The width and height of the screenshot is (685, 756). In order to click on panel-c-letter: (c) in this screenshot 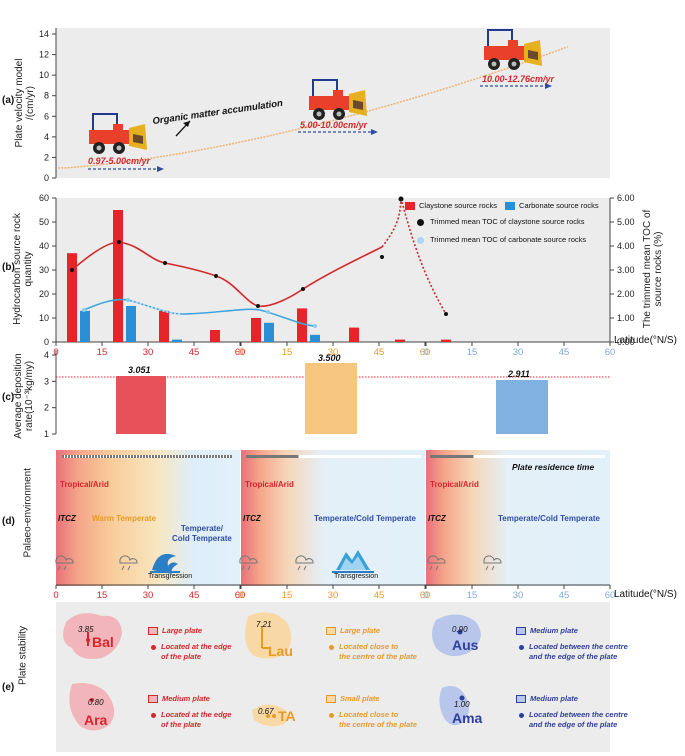, I will do `click(8, 397)`.